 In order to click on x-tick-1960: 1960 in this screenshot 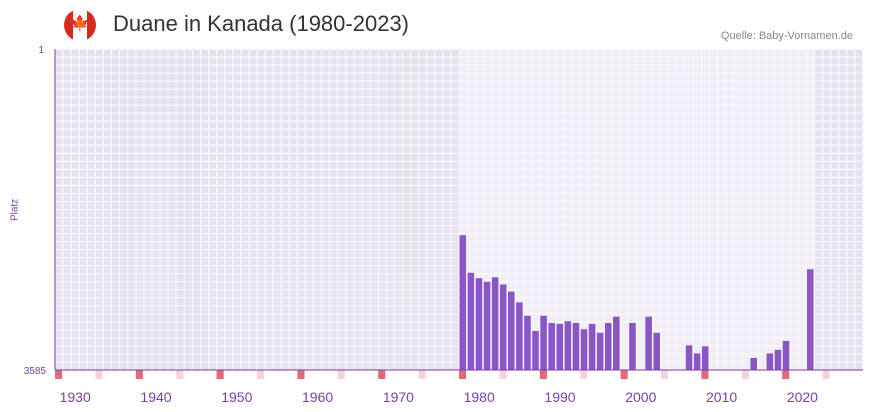, I will do `click(317, 397)`.